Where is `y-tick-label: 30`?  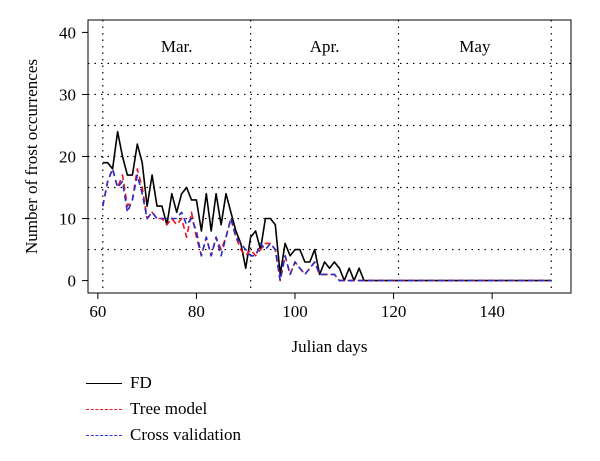 y-tick-label: 30 is located at coordinates (67, 94).